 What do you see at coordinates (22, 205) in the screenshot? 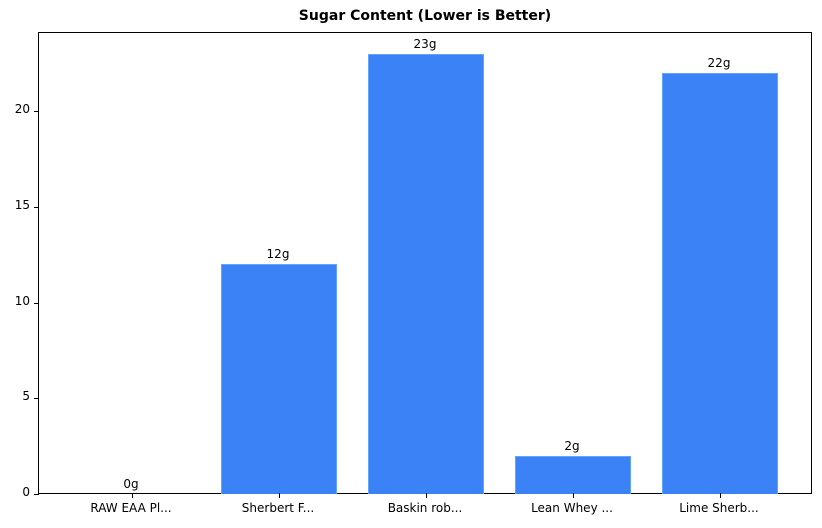
I see `y-tick-label: 15` at bounding box center [22, 205].